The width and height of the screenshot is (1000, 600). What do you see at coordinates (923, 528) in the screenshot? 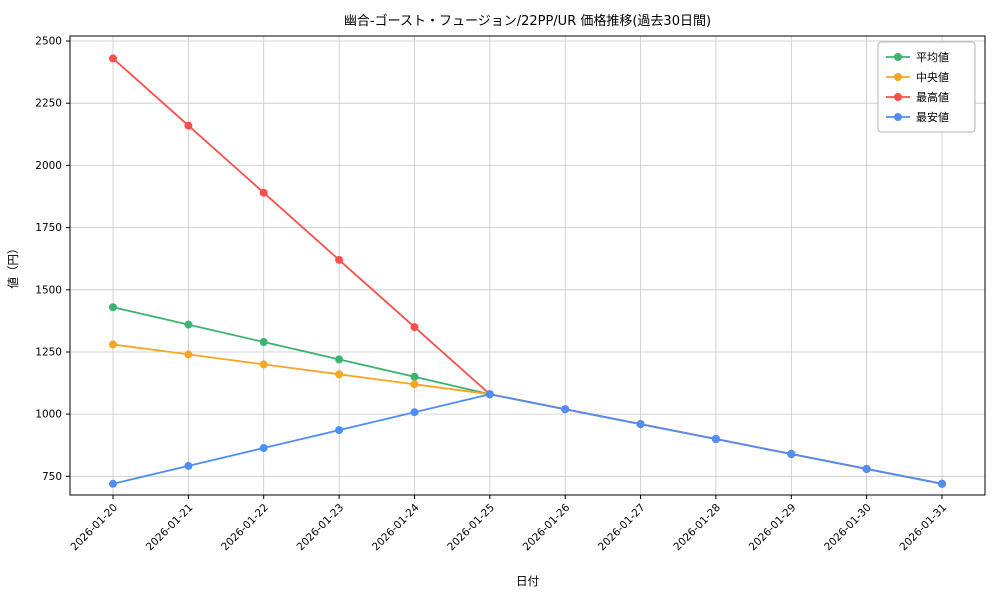
I see `x-tick-label: 2026-01-31` at bounding box center [923, 528].